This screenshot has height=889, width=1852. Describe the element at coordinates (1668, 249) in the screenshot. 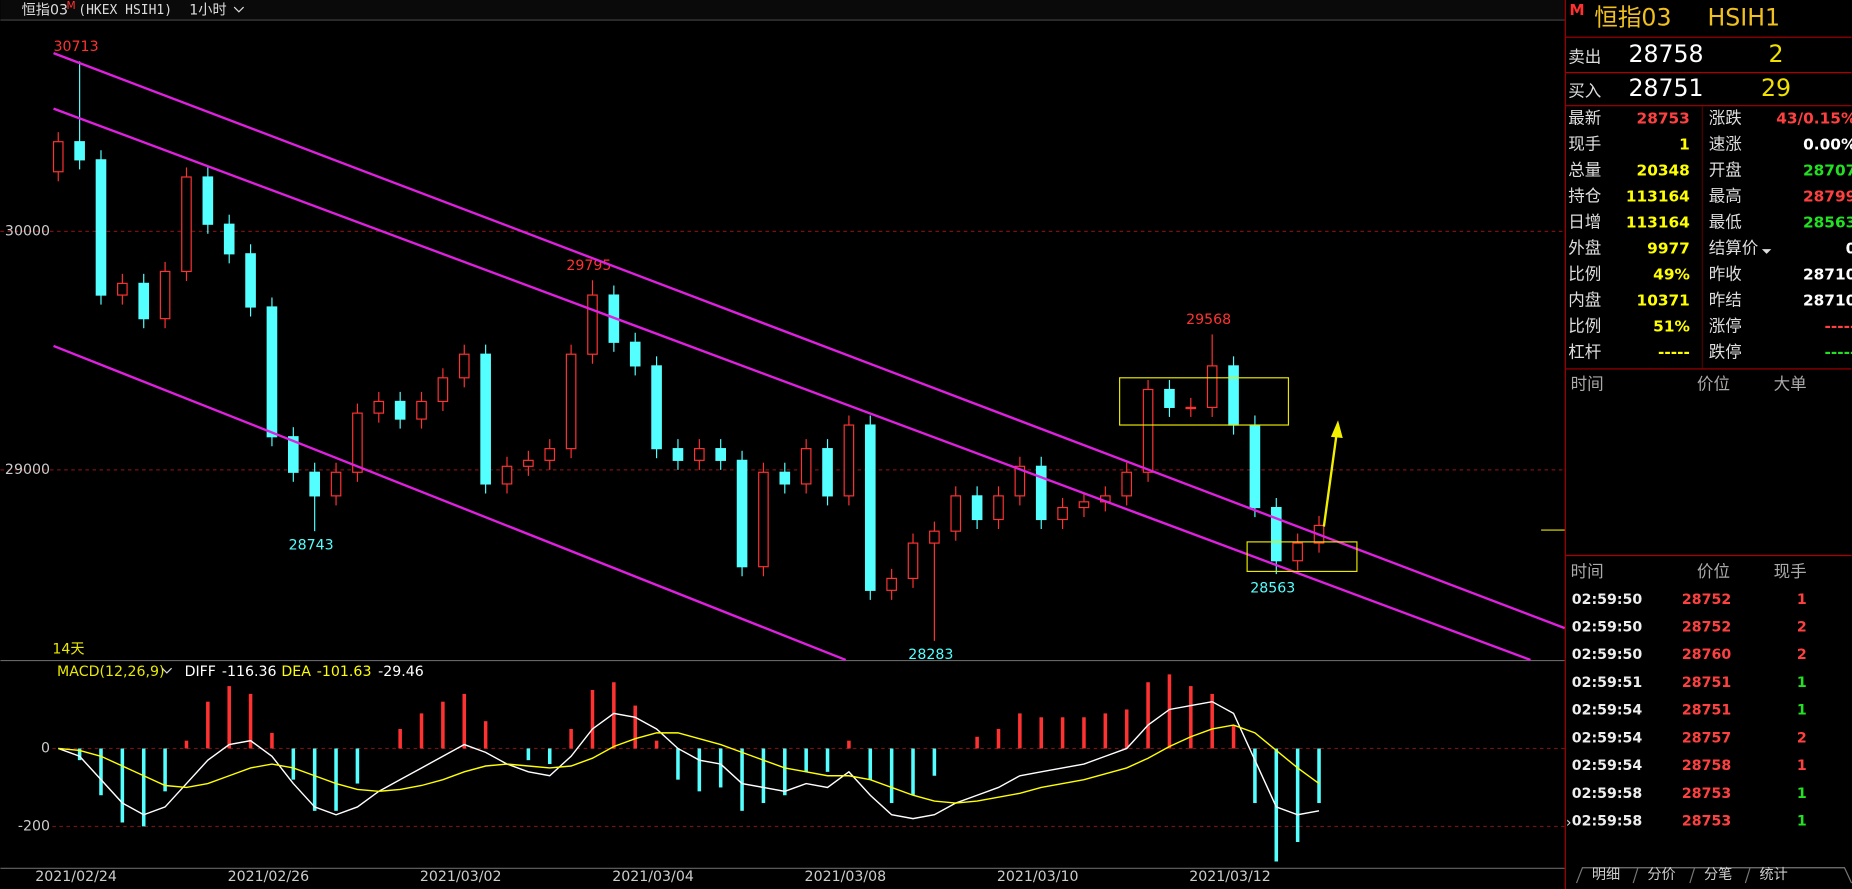

I see `stat-value: 9977` at that location.